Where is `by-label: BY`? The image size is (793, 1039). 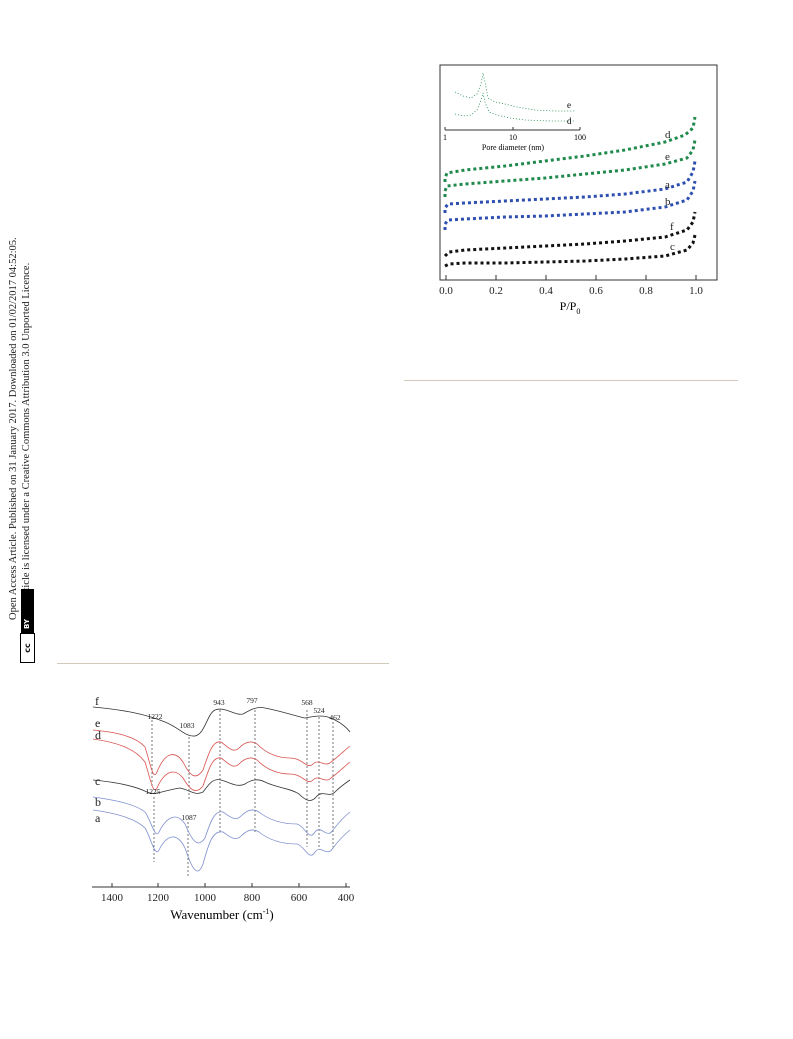 by-label: BY is located at coordinates (27, 623).